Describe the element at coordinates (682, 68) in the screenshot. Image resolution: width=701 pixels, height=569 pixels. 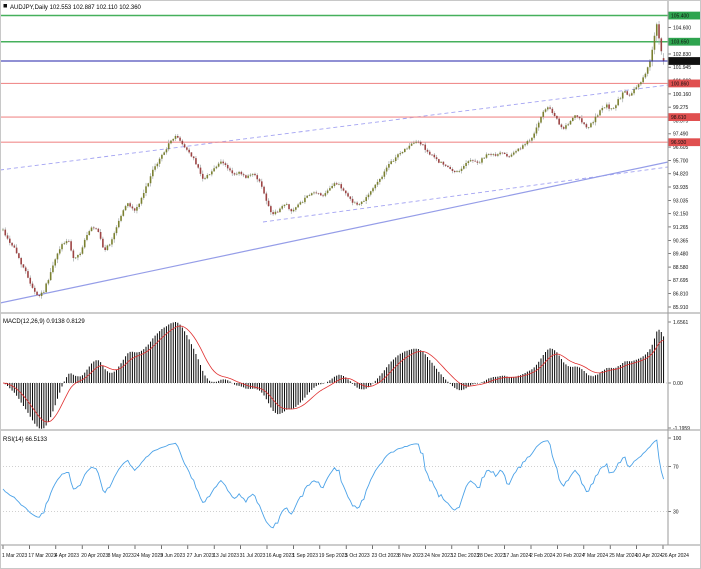
I see `price-tick-label: 101.945` at that location.